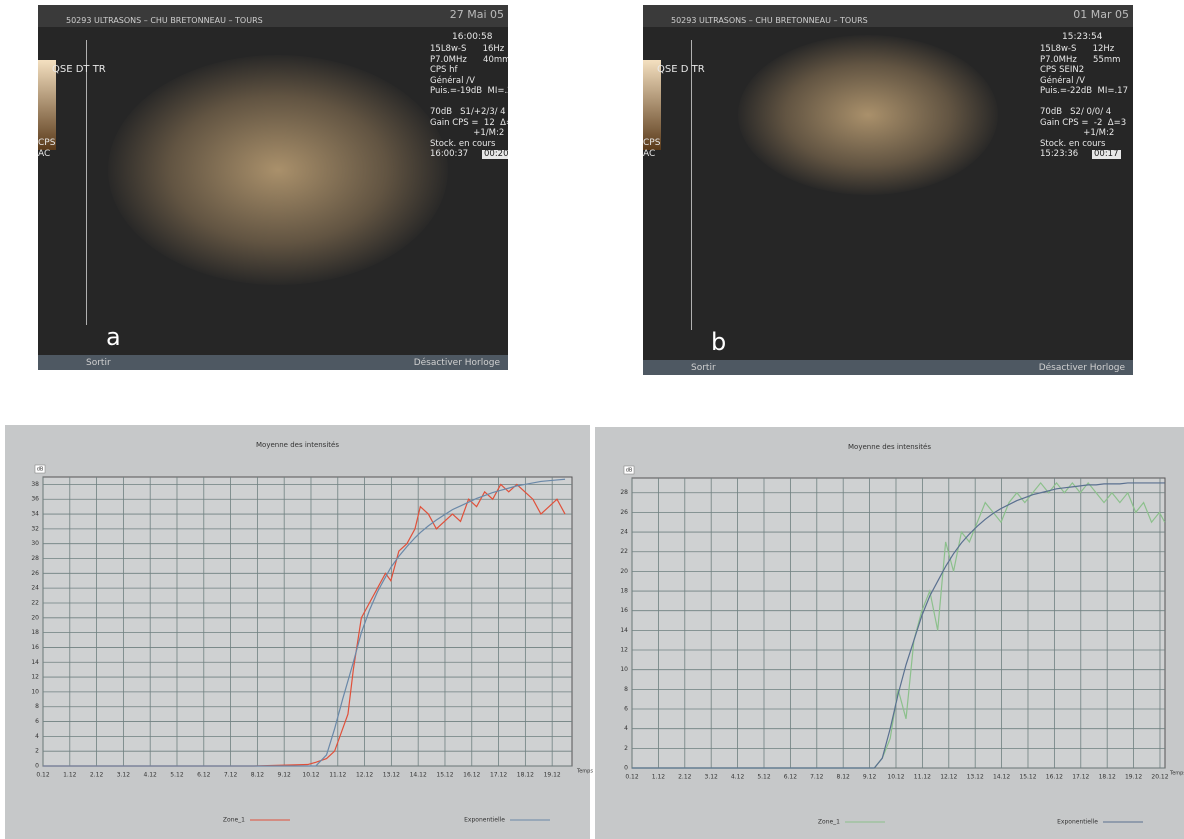 The height and width of the screenshot is (839, 1184). What do you see at coordinates (1106, 154) in the screenshot?
I see `counter: 00:17` at bounding box center [1106, 154].